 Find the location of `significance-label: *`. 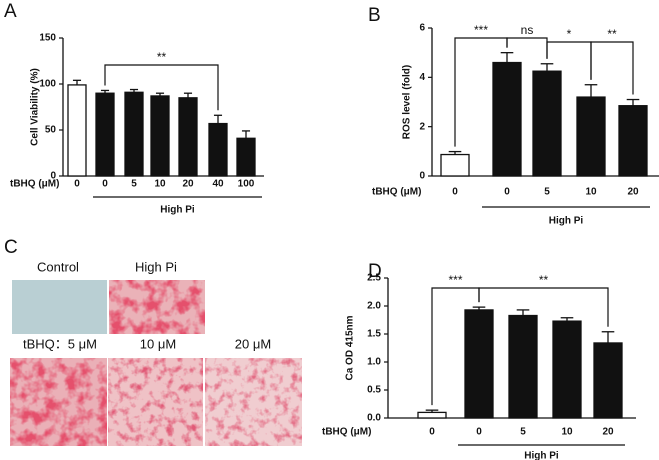

significance-label: * is located at coordinates (569, 34).